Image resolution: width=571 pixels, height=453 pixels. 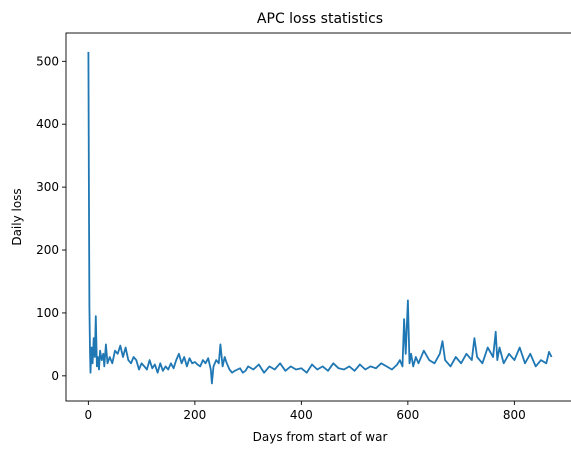 What do you see at coordinates (47, 250) in the screenshot?
I see `y-tick-label: 200` at bounding box center [47, 250].